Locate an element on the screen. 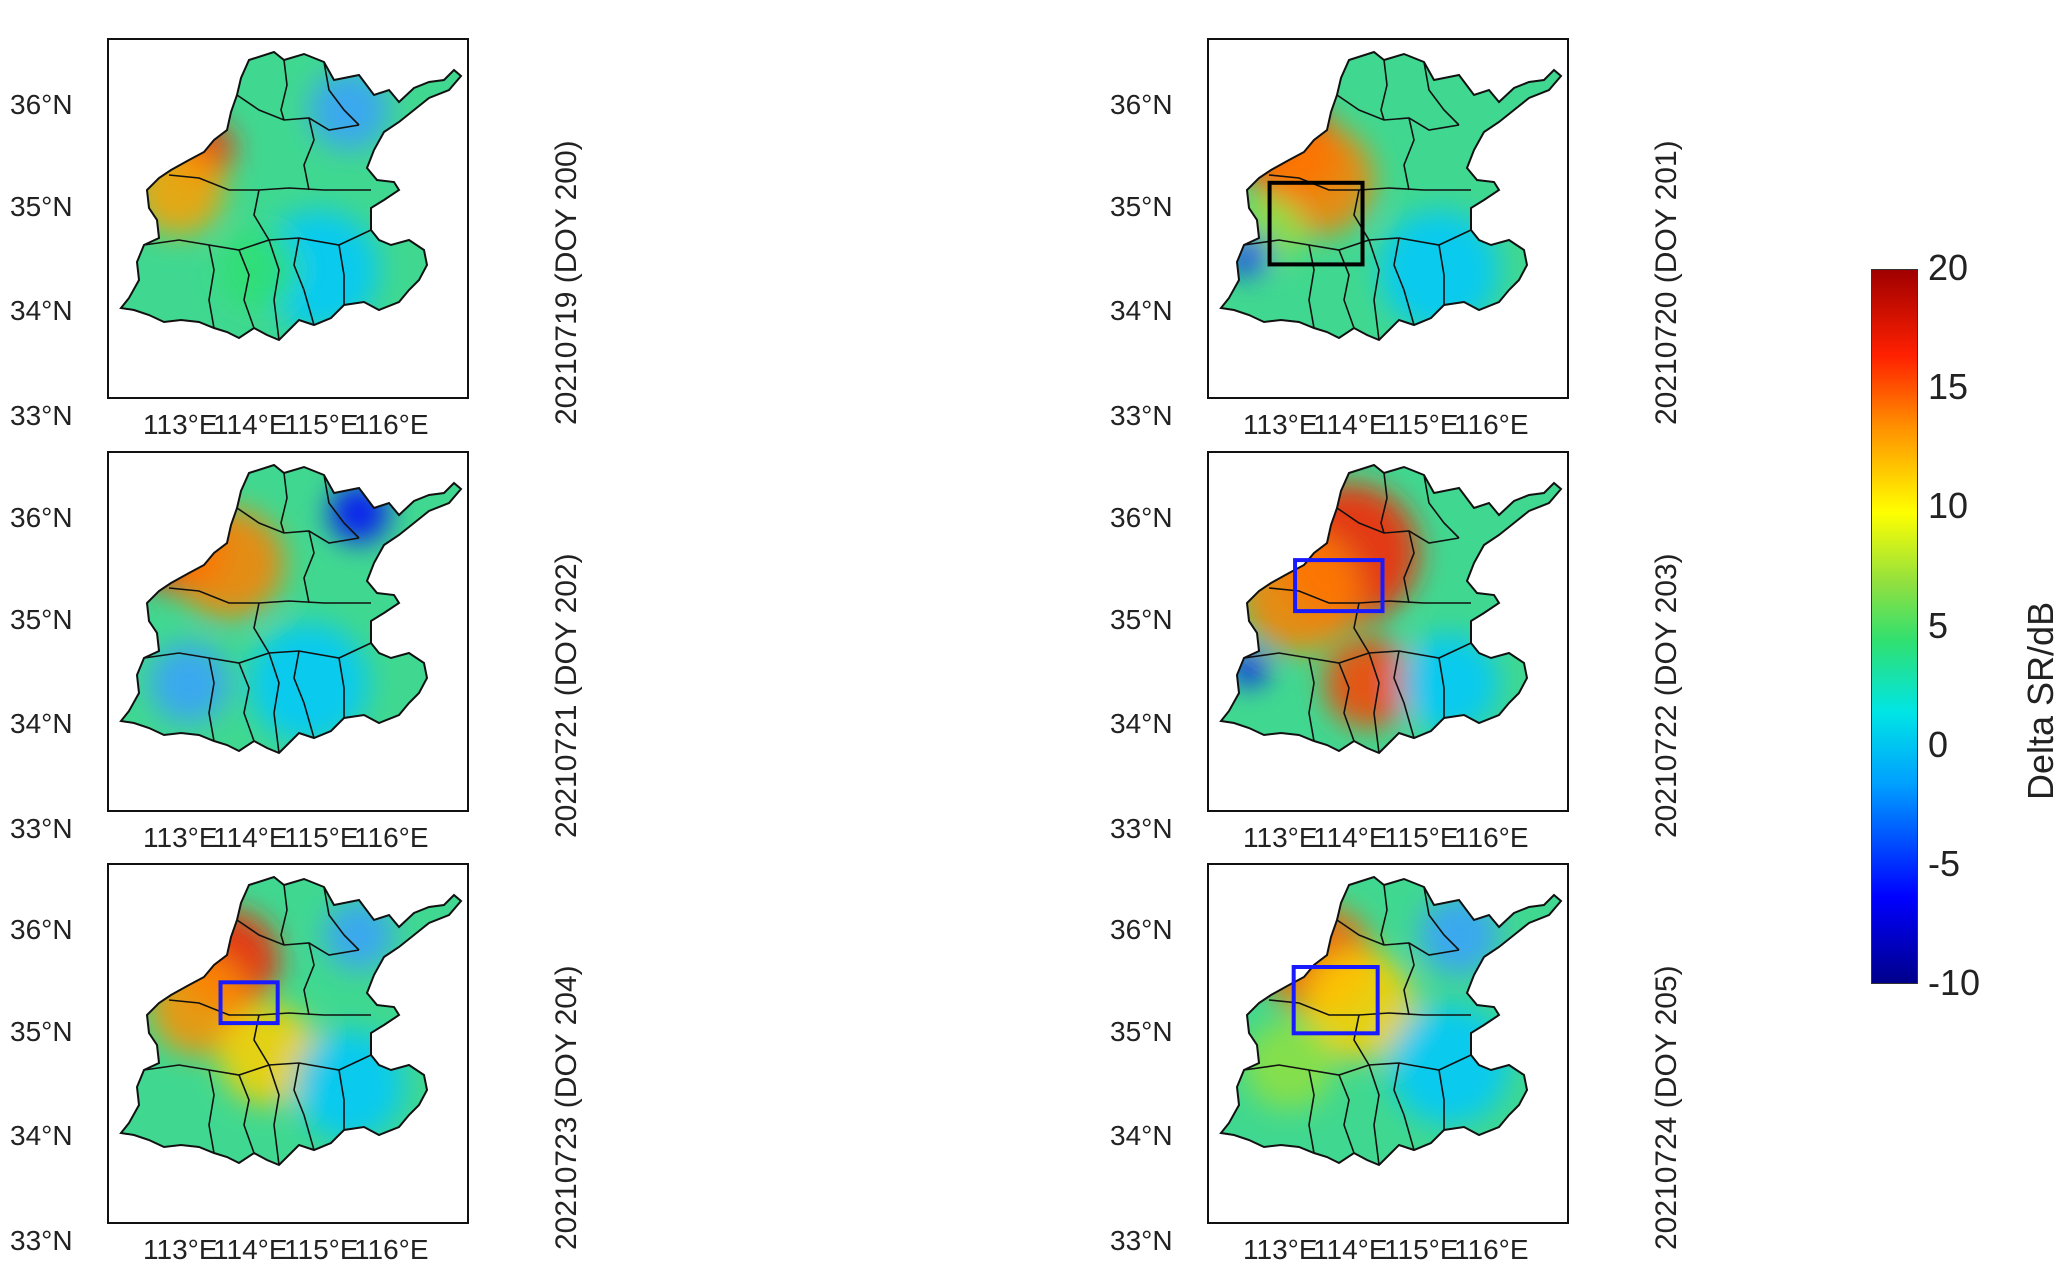 This screenshot has width=2057, height=1269. colorbar-tick-label: 5 is located at coordinates (1938, 625).